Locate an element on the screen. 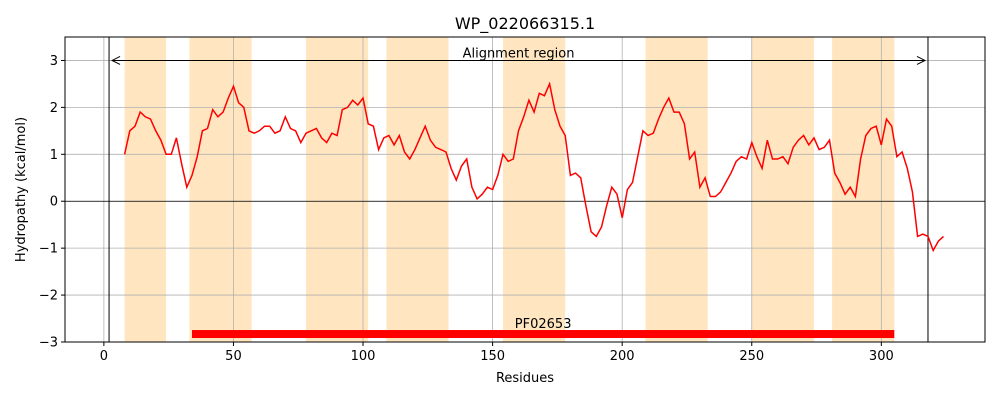 This screenshot has width=1000, height=400. x-tick-label: 200 is located at coordinates (622, 356).